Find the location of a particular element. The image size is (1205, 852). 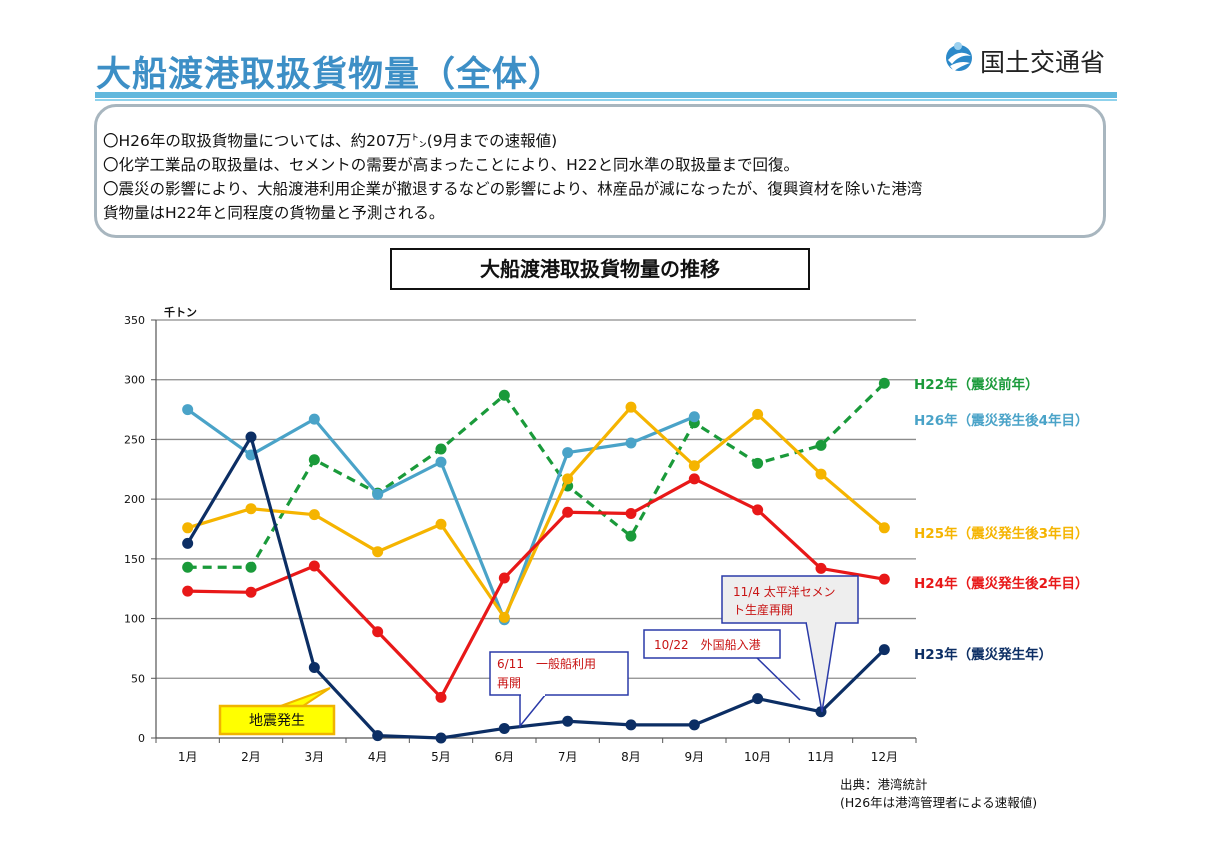

ministry-logo: 国土交通省 is located at coordinates (1034, 58).